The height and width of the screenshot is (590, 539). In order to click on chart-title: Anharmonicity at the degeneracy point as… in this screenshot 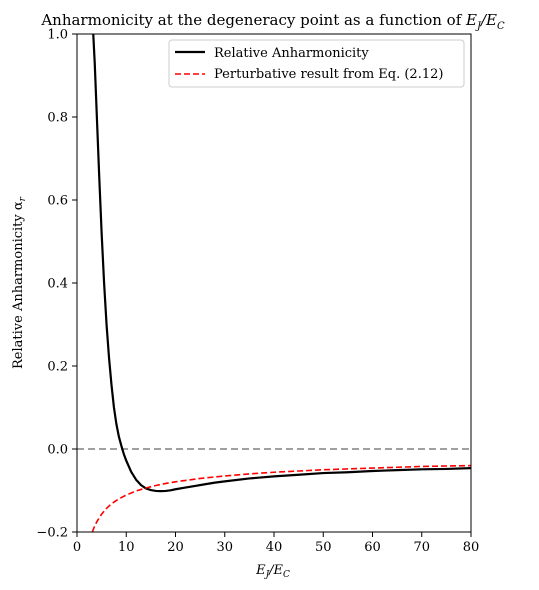, I will do `click(272, 21)`.